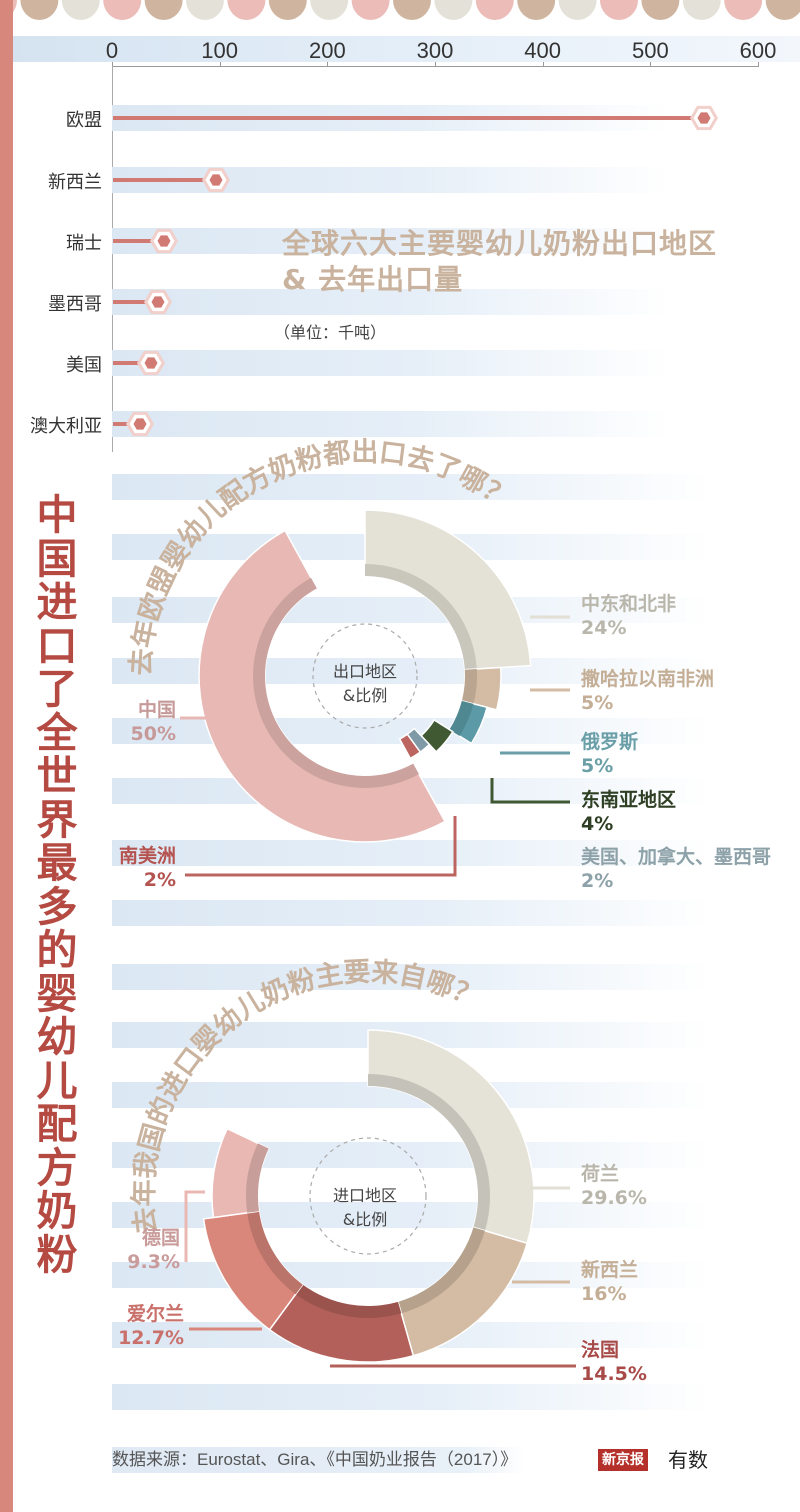 The height and width of the screenshot is (1512, 800). Describe the element at coordinates (676, 857) in the screenshot. I see `slice-name: 美国、加拿大、墨西哥` at that location.